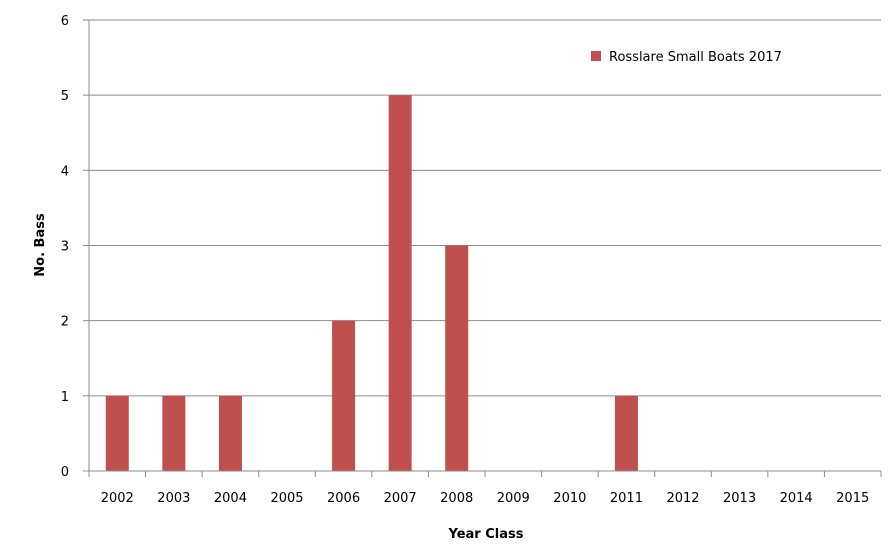 This screenshot has height=547, width=890. Describe the element at coordinates (343, 498) in the screenshot. I see `x-tick-label: 2006` at that location.